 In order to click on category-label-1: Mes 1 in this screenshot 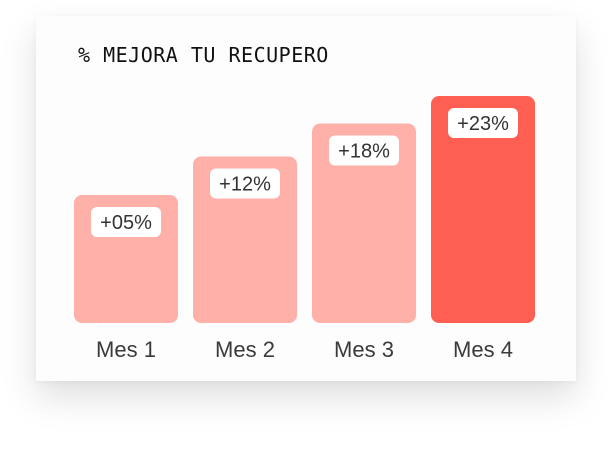, I will do `click(126, 349)`.